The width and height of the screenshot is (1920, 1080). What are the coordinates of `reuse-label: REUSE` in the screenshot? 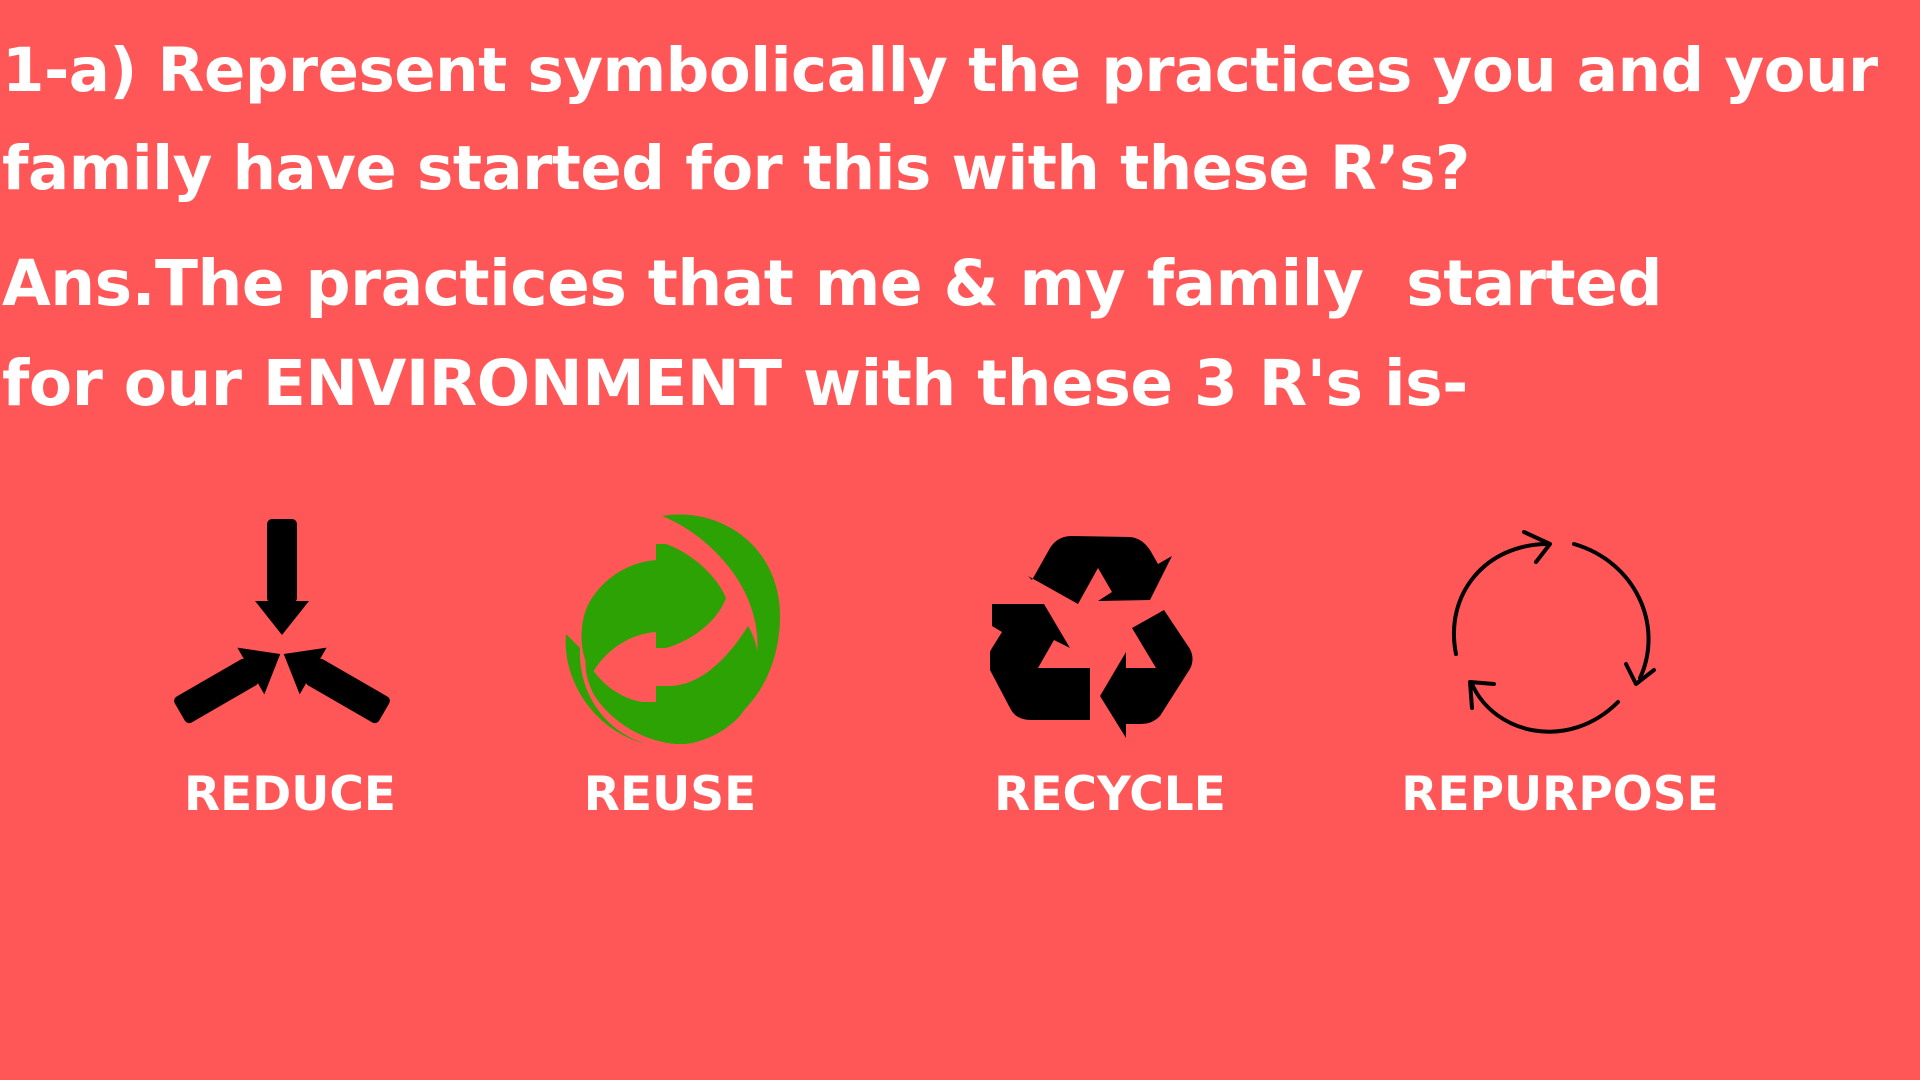 It's located at (670, 794).